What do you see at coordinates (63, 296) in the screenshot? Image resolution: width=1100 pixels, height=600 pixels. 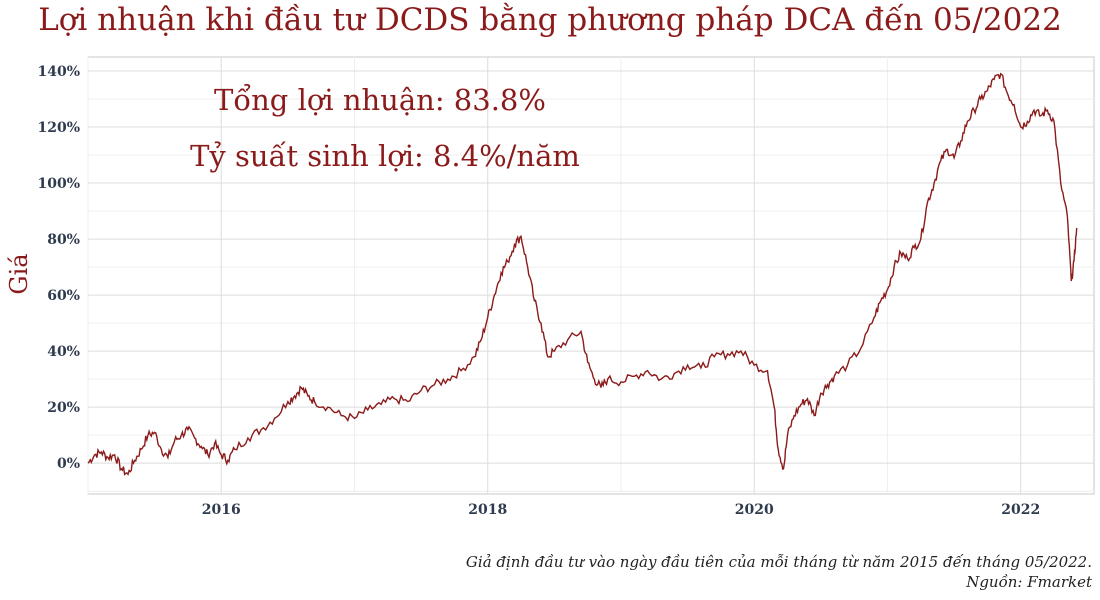 I see `y-tick-label: 60%` at bounding box center [63, 296].